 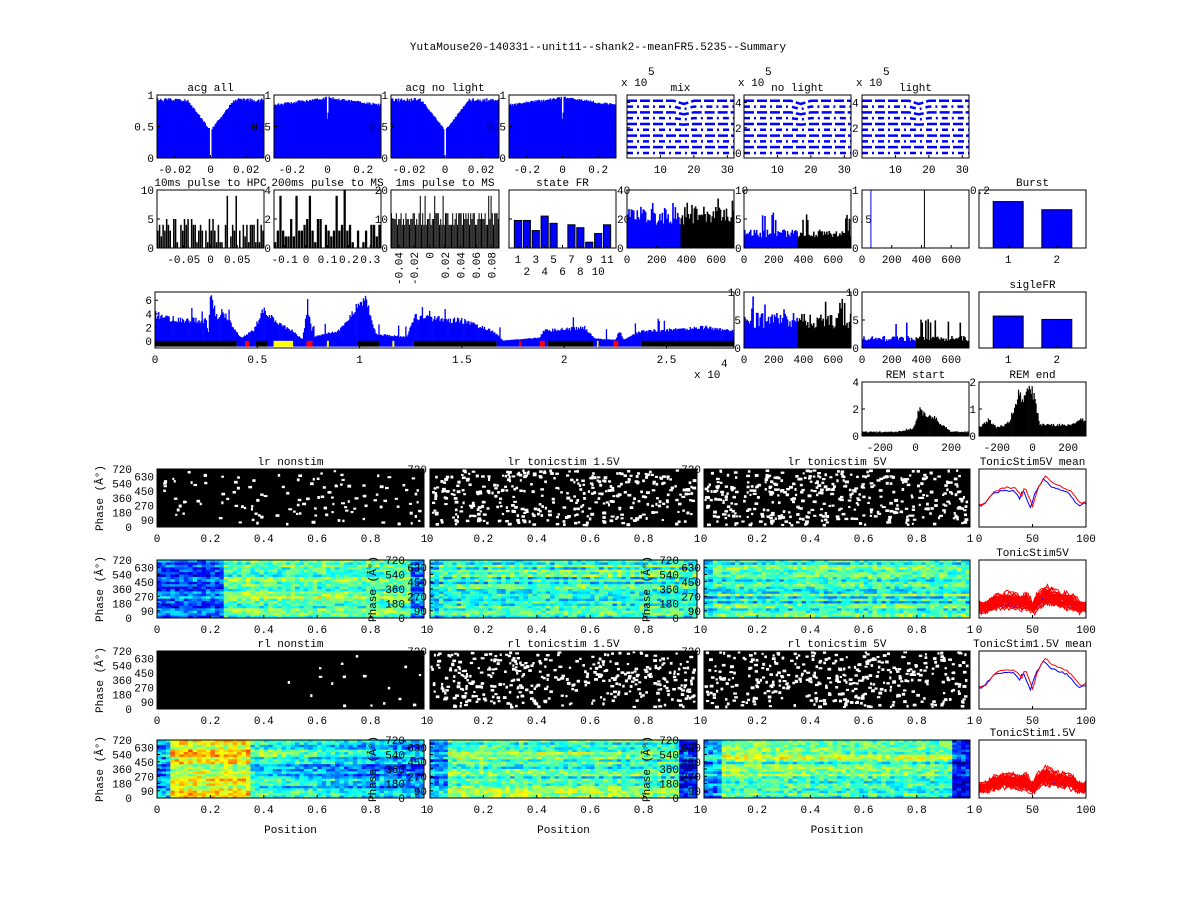 What do you see at coordinates (370, 261) in the screenshot?
I see `x-tick-label: 0.3` at bounding box center [370, 261].